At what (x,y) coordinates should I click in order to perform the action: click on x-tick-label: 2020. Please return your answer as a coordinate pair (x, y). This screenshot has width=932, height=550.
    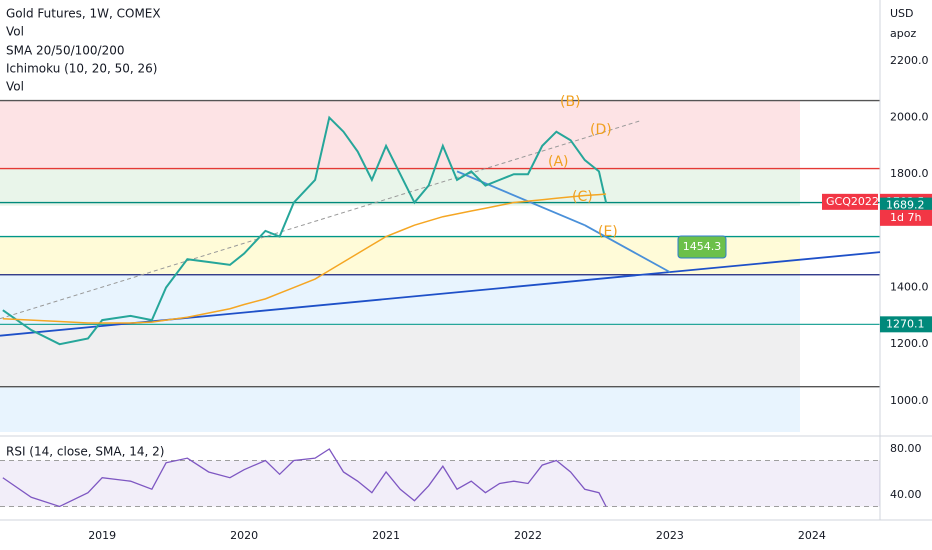
    Looking at the image, I should click on (244, 535).